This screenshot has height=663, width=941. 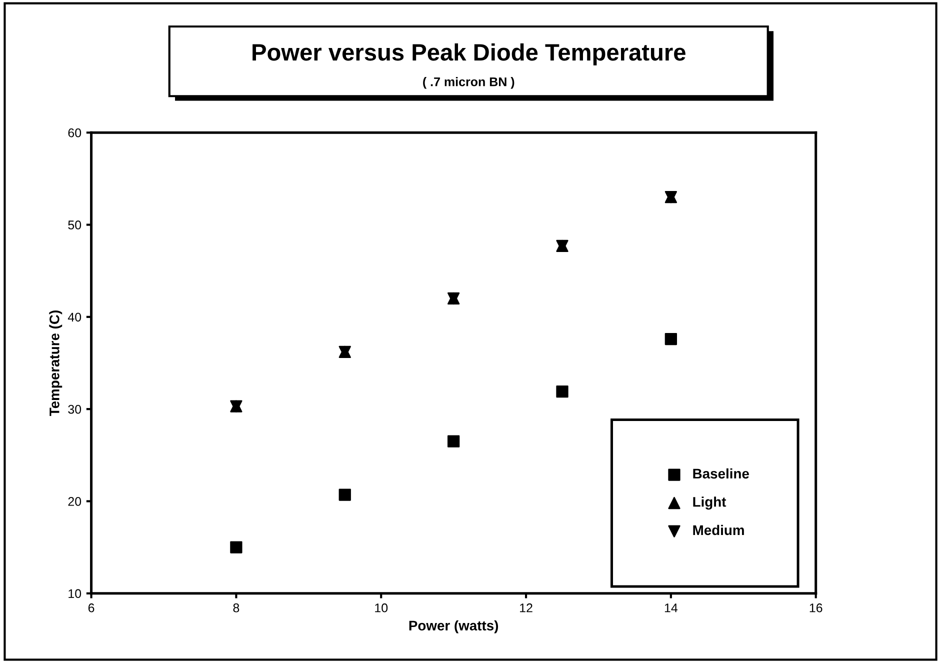 What do you see at coordinates (526, 607) in the screenshot?
I see `x-tick-label: 12` at bounding box center [526, 607].